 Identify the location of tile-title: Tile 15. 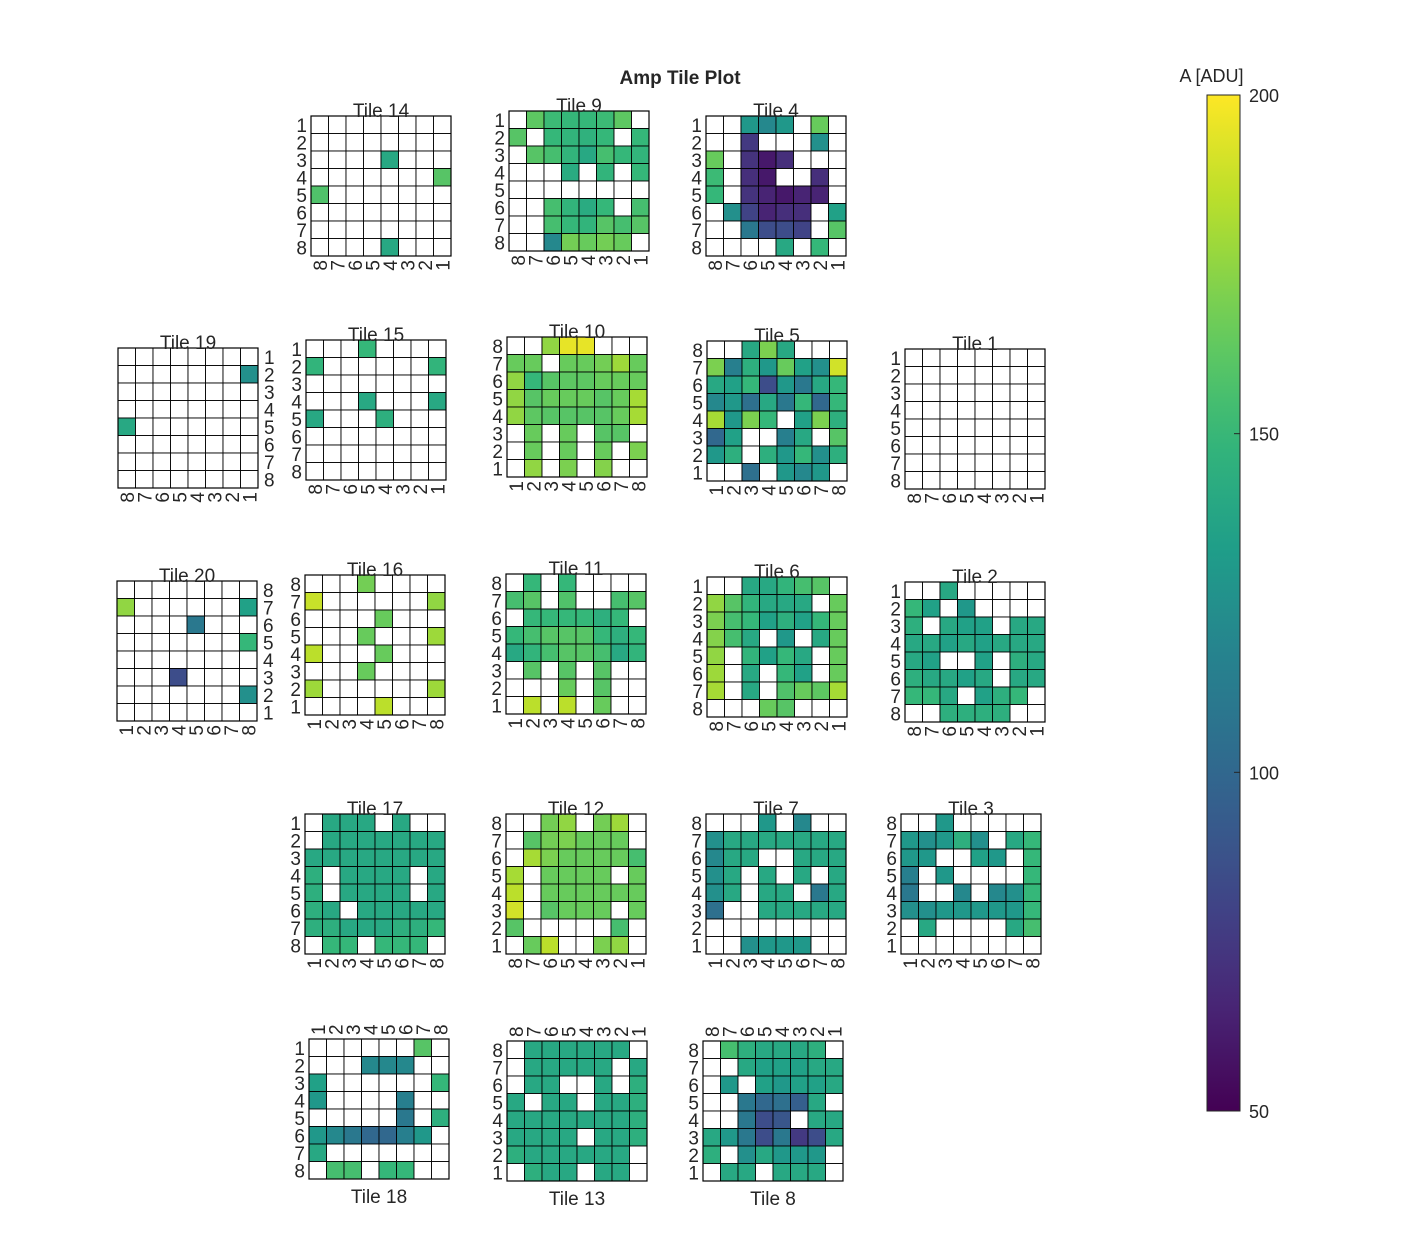
(376, 335).